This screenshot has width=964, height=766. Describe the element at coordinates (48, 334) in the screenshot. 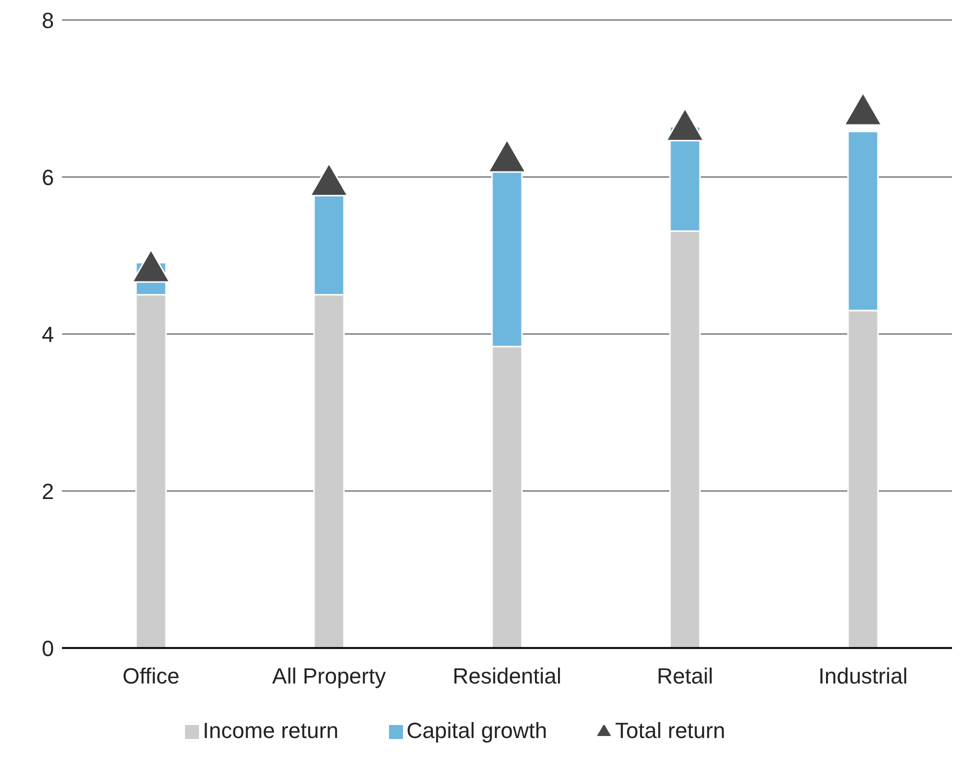

I see `y-tick-label: 4` at that location.